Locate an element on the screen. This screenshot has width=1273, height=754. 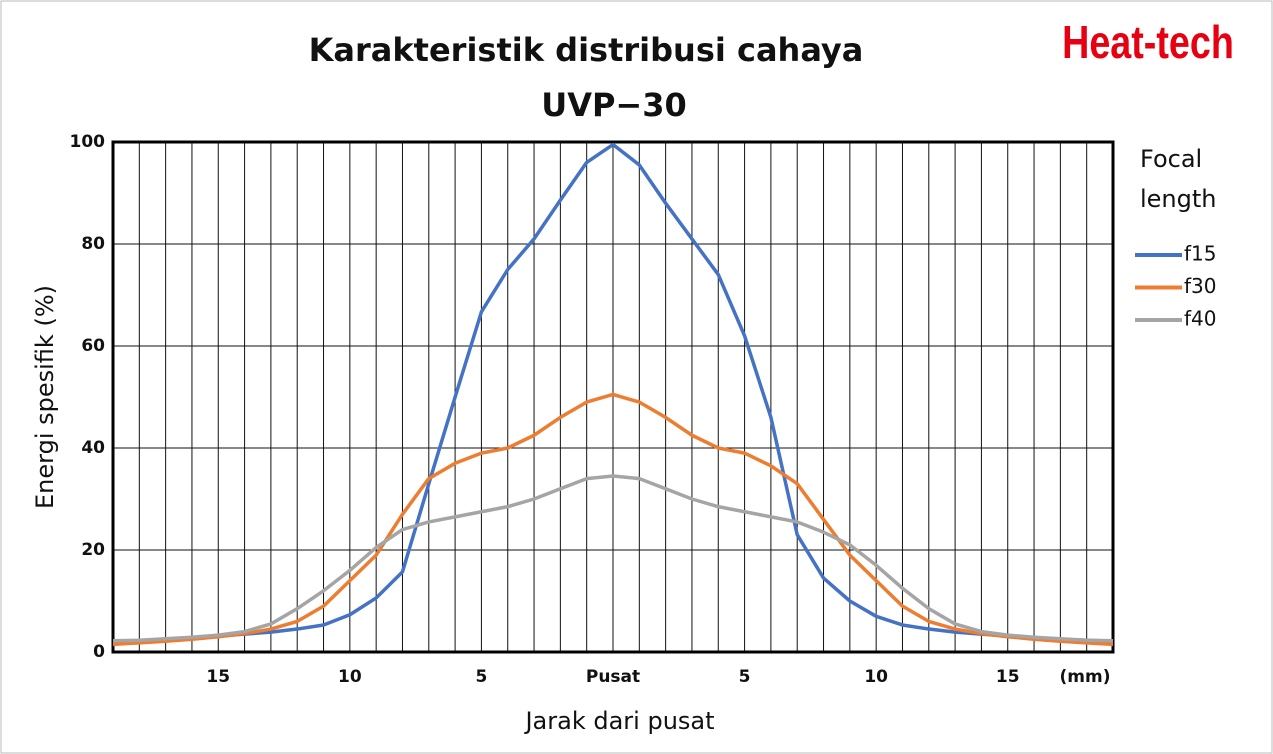
x-axis-label: Jarak dari pusat is located at coordinates (618, 721).